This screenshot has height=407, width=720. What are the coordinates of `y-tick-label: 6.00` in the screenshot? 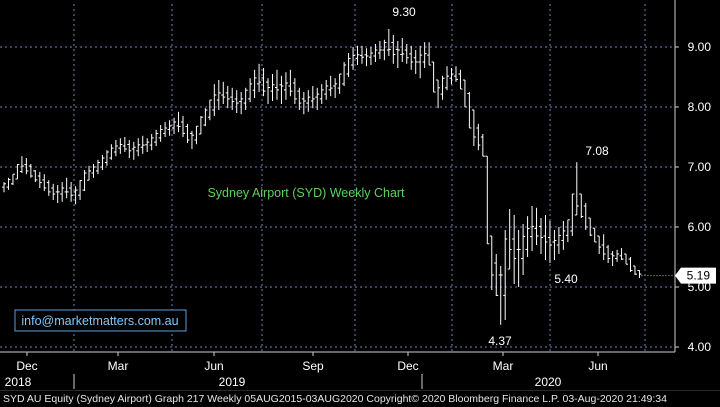 It's located at (700, 227).